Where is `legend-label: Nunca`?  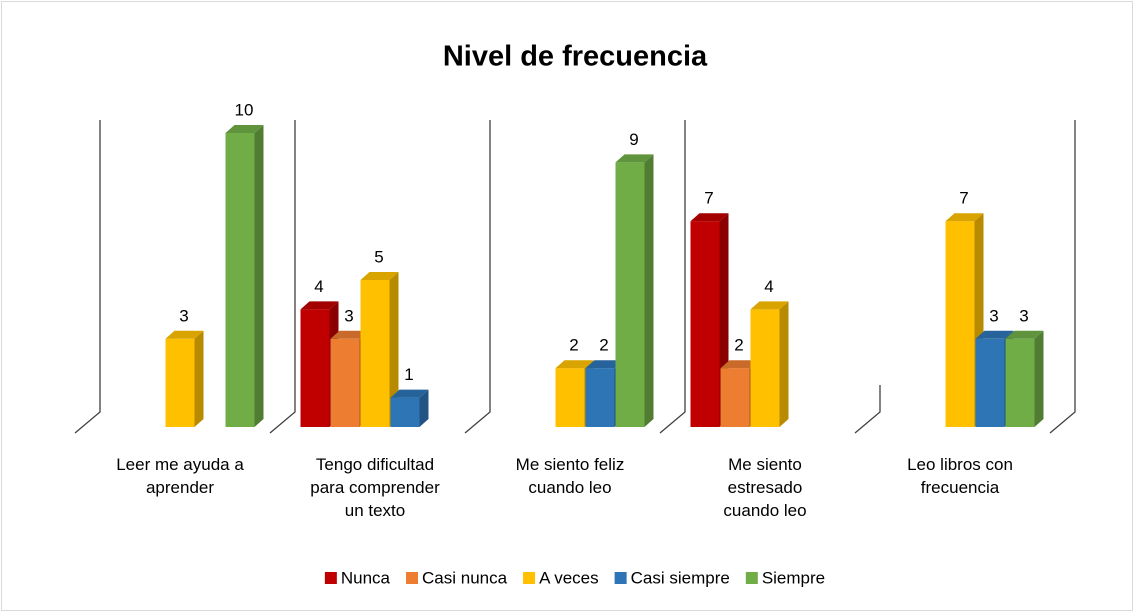 legend-label: Nunca is located at coordinates (366, 577).